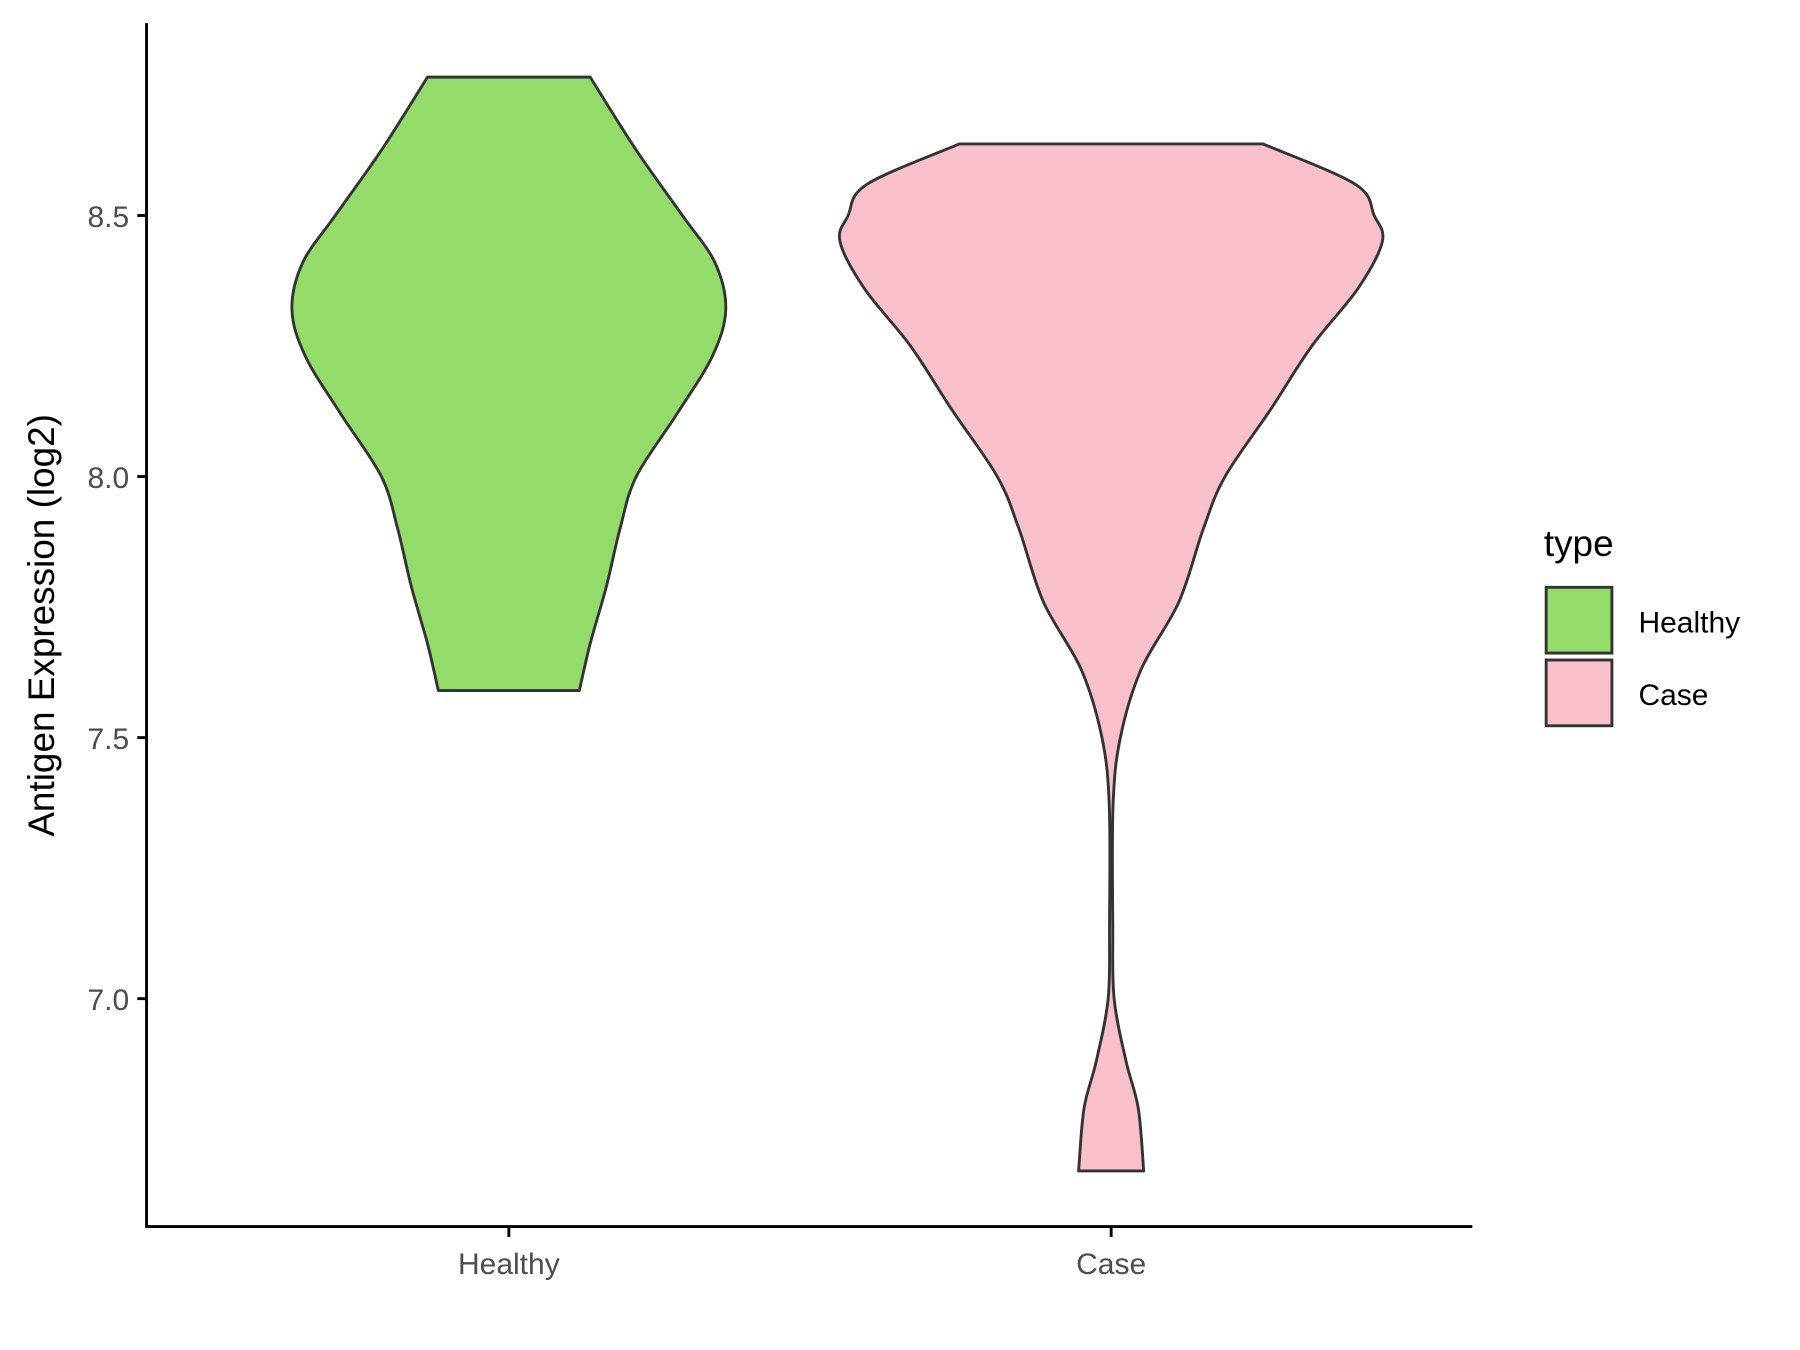 The image size is (1800, 1350). I want to click on y-tick-label: 8.5, so click(109, 217).